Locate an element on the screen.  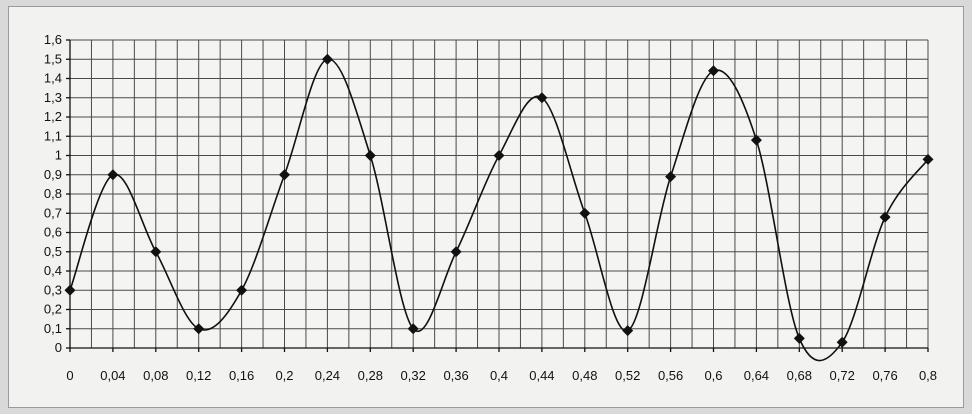
y-tick-label: 0,2 is located at coordinates (53, 309).